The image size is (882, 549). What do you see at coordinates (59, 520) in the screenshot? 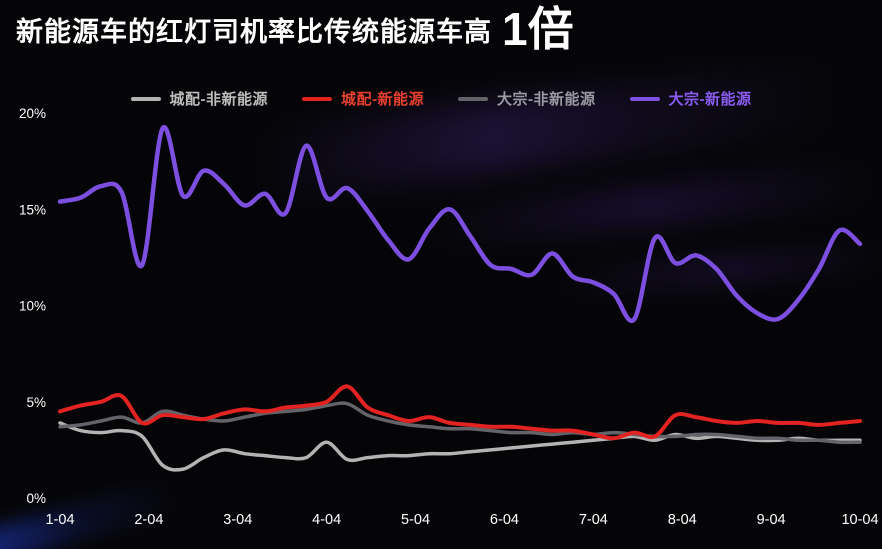
I see `x-axis-tick-label: 1-04` at bounding box center [59, 520].